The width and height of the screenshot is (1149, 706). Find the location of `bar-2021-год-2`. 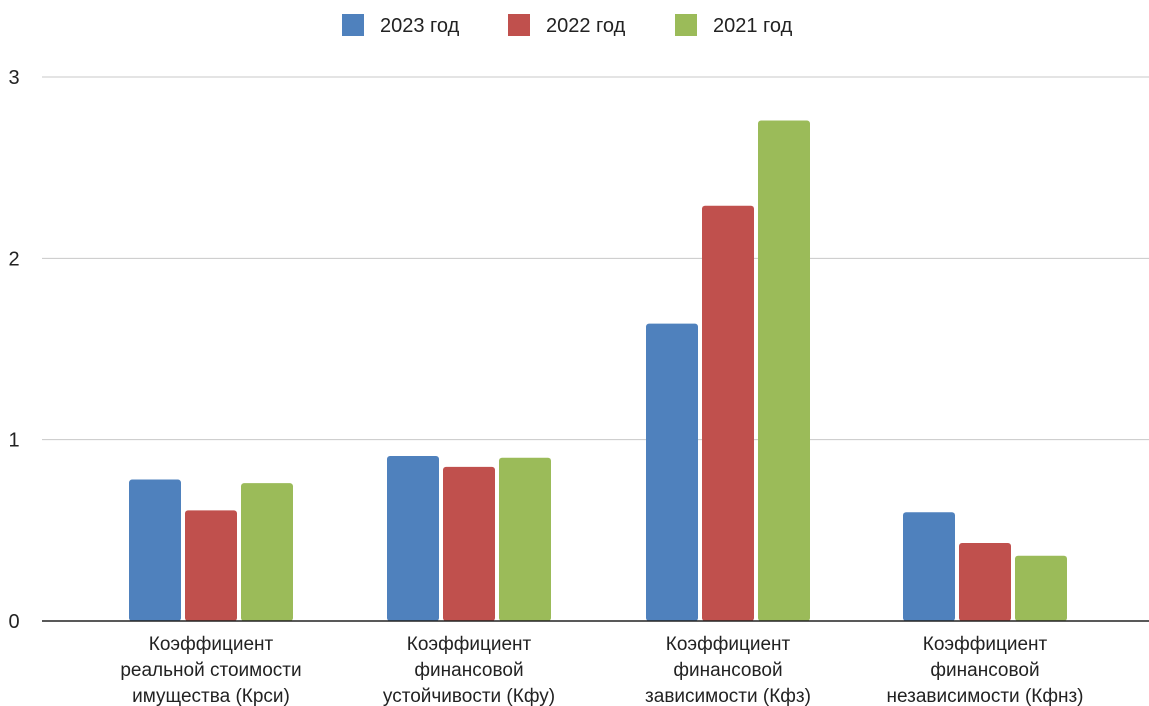

bar-2021-год-2 is located at coordinates (784, 371).